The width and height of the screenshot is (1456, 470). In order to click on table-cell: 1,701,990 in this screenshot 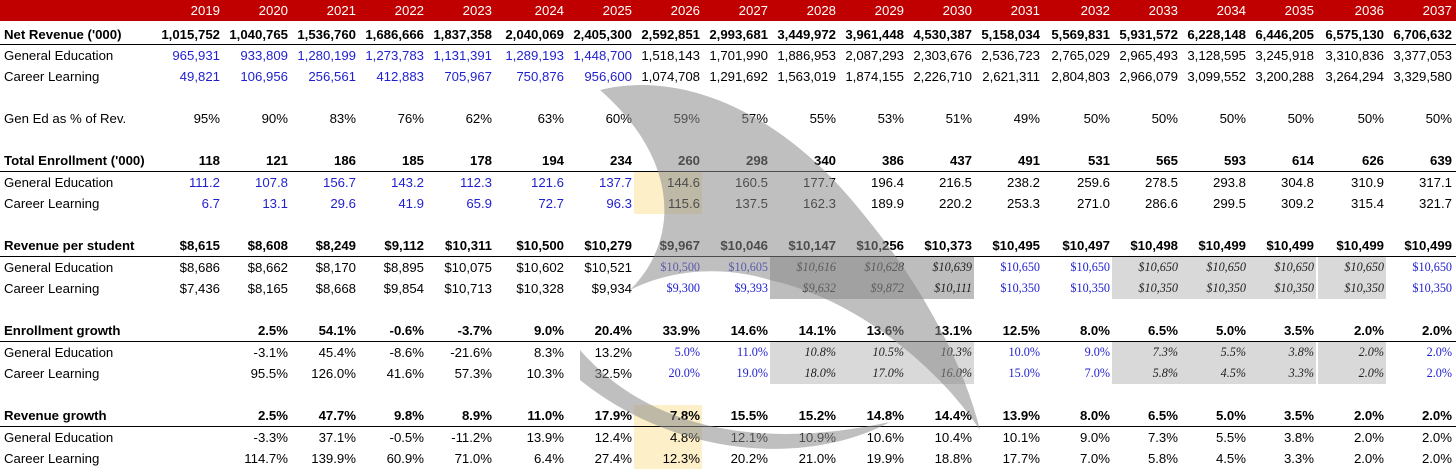, I will do `click(738, 55)`.